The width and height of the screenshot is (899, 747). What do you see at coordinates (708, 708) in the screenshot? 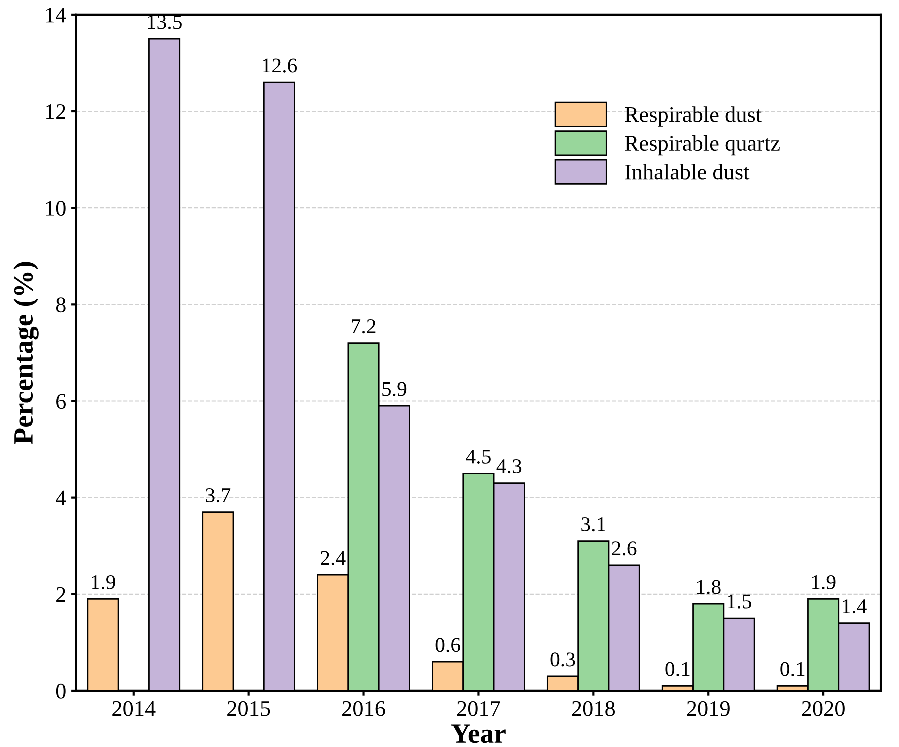
I see `x-tick-label: 2019` at bounding box center [708, 708].